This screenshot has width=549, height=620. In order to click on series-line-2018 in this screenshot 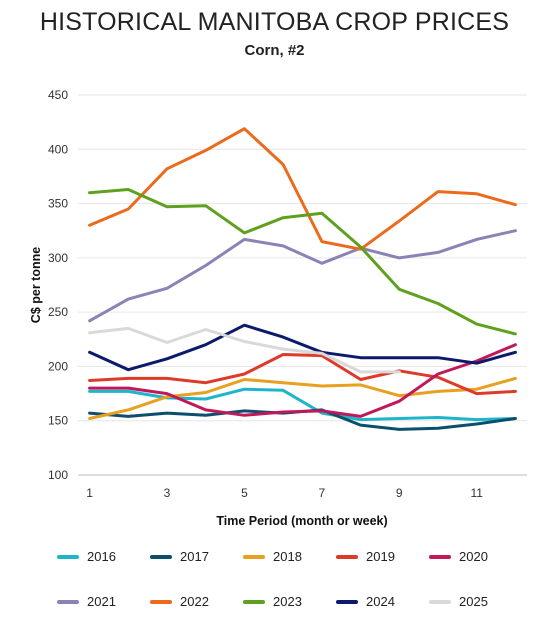, I will do `click(302, 398)`.